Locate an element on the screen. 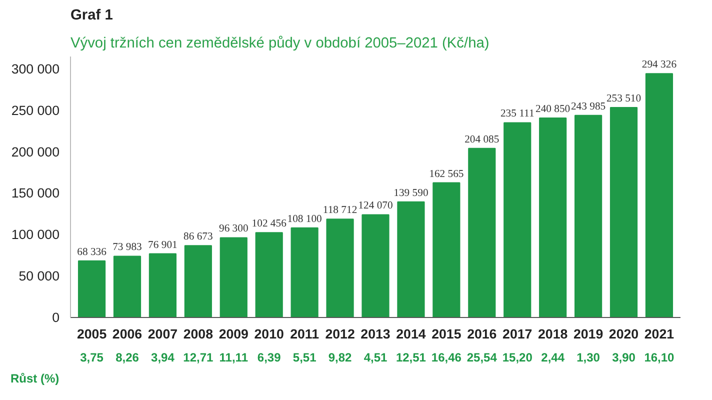 This screenshot has height=400, width=712. x-tick-label: 2006 is located at coordinates (127, 334).